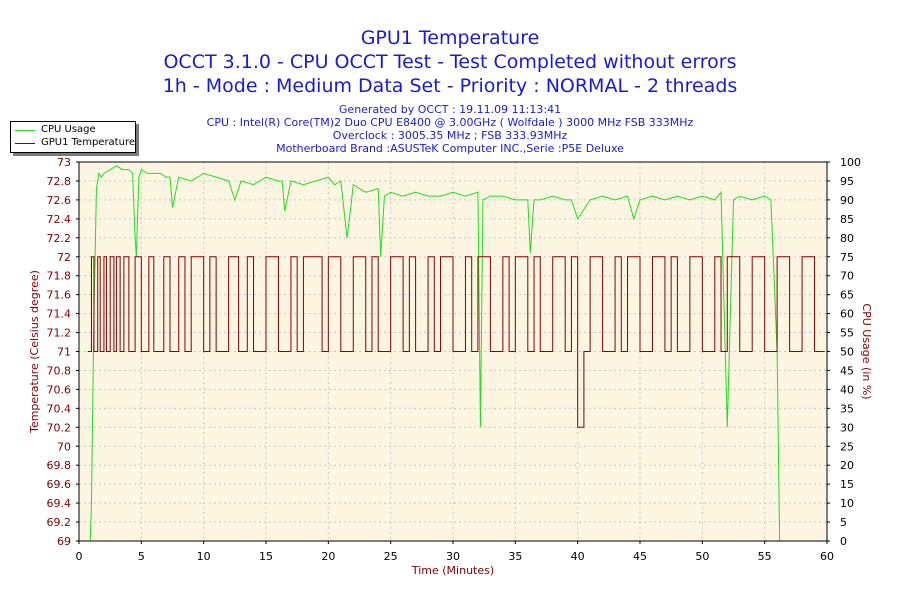 Image resolution: width=900 pixels, height=600 pixels. What do you see at coordinates (847, 408) in the screenshot?
I see `y2-tick-label: 35` at bounding box center [847, 408].